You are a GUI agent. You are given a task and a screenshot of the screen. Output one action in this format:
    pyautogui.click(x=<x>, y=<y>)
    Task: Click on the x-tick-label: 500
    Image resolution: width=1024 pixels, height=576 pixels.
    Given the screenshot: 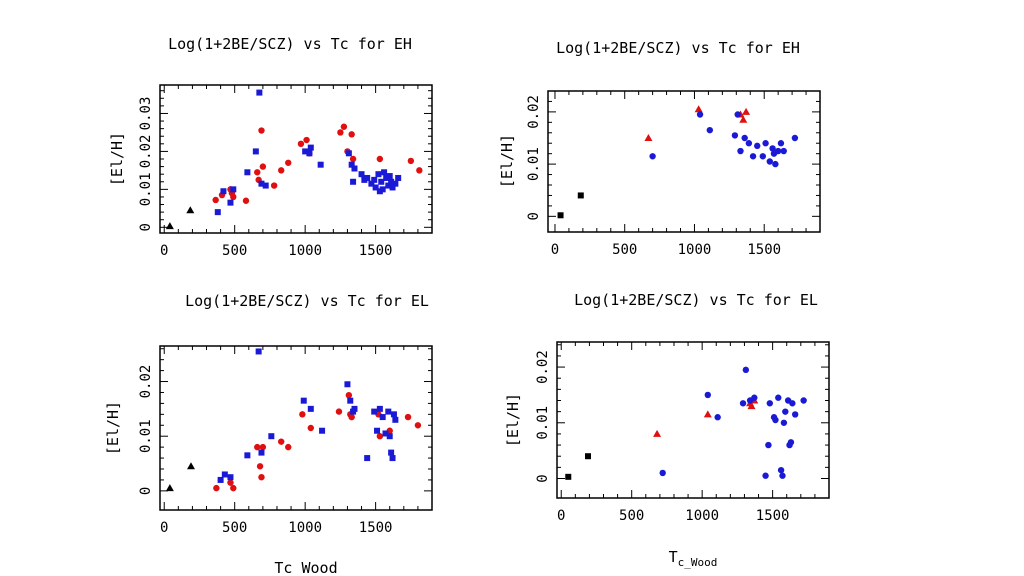 What is the action you would take?
    pyautogui.click(x=624, y=250)
    